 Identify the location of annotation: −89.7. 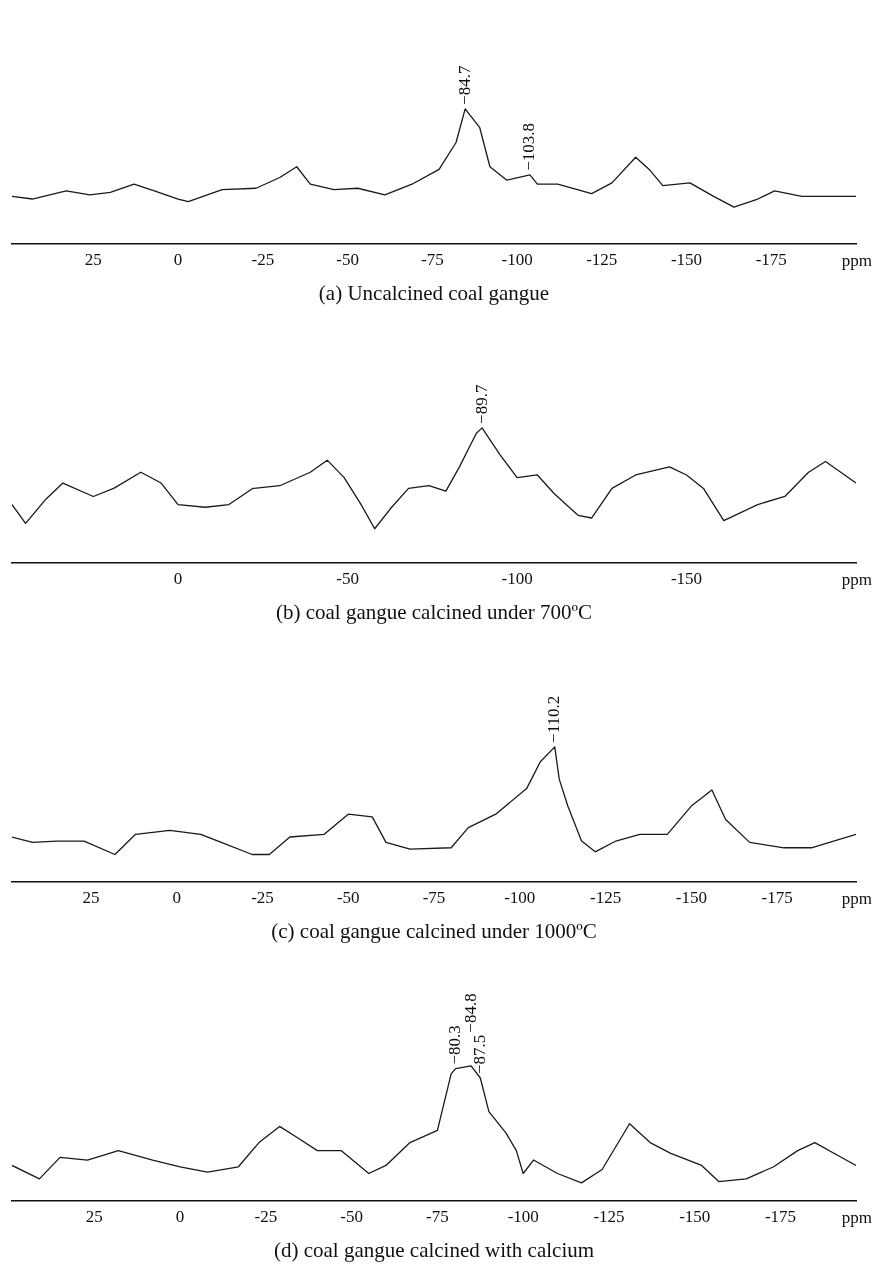
(481, 404).